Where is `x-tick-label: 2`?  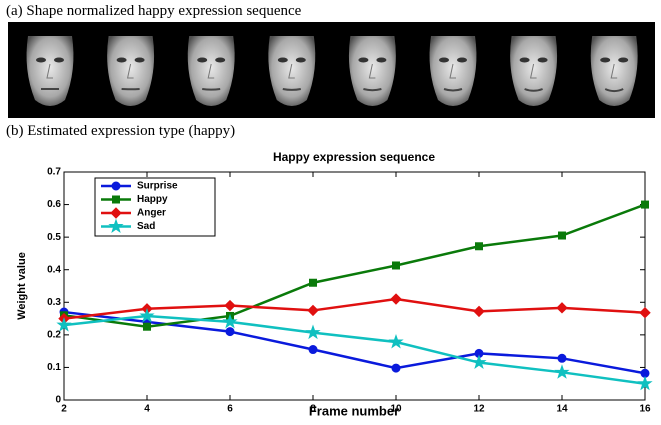
x-tick-label: 2 is located at coordinates (64, 409).